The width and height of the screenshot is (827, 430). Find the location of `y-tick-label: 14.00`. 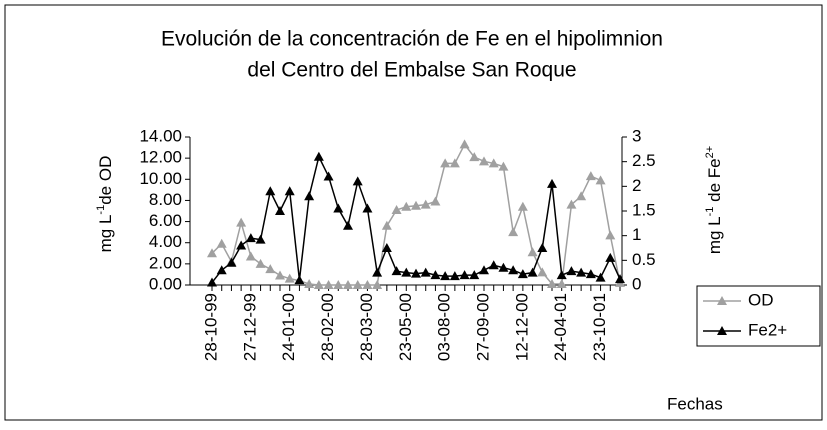

y-tick-label: 14.00 is located at coordinates (160, 135).